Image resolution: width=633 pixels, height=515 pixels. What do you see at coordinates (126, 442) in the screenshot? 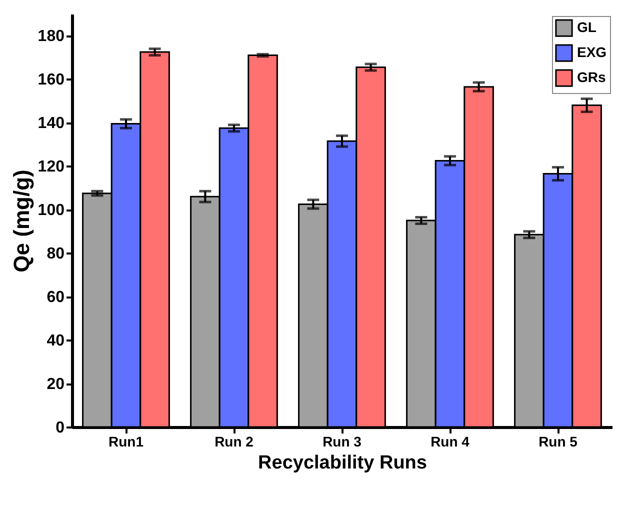
I see `x-tick-label: Run1` at bounding box center [126, 442].